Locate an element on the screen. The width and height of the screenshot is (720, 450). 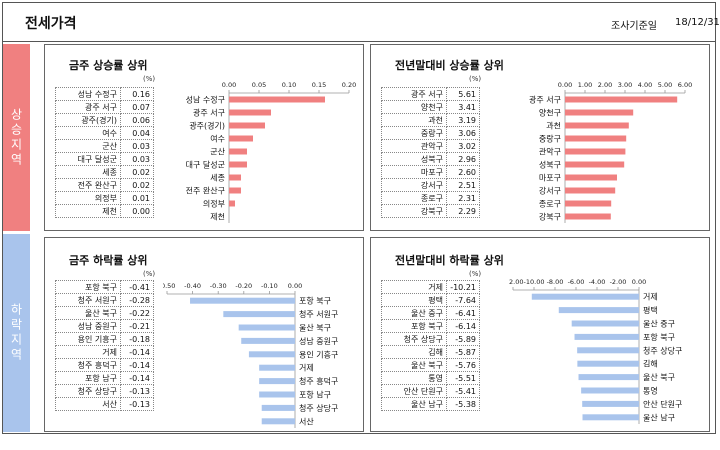
rate-value: -0.21 is located at coordinates (137, 326).